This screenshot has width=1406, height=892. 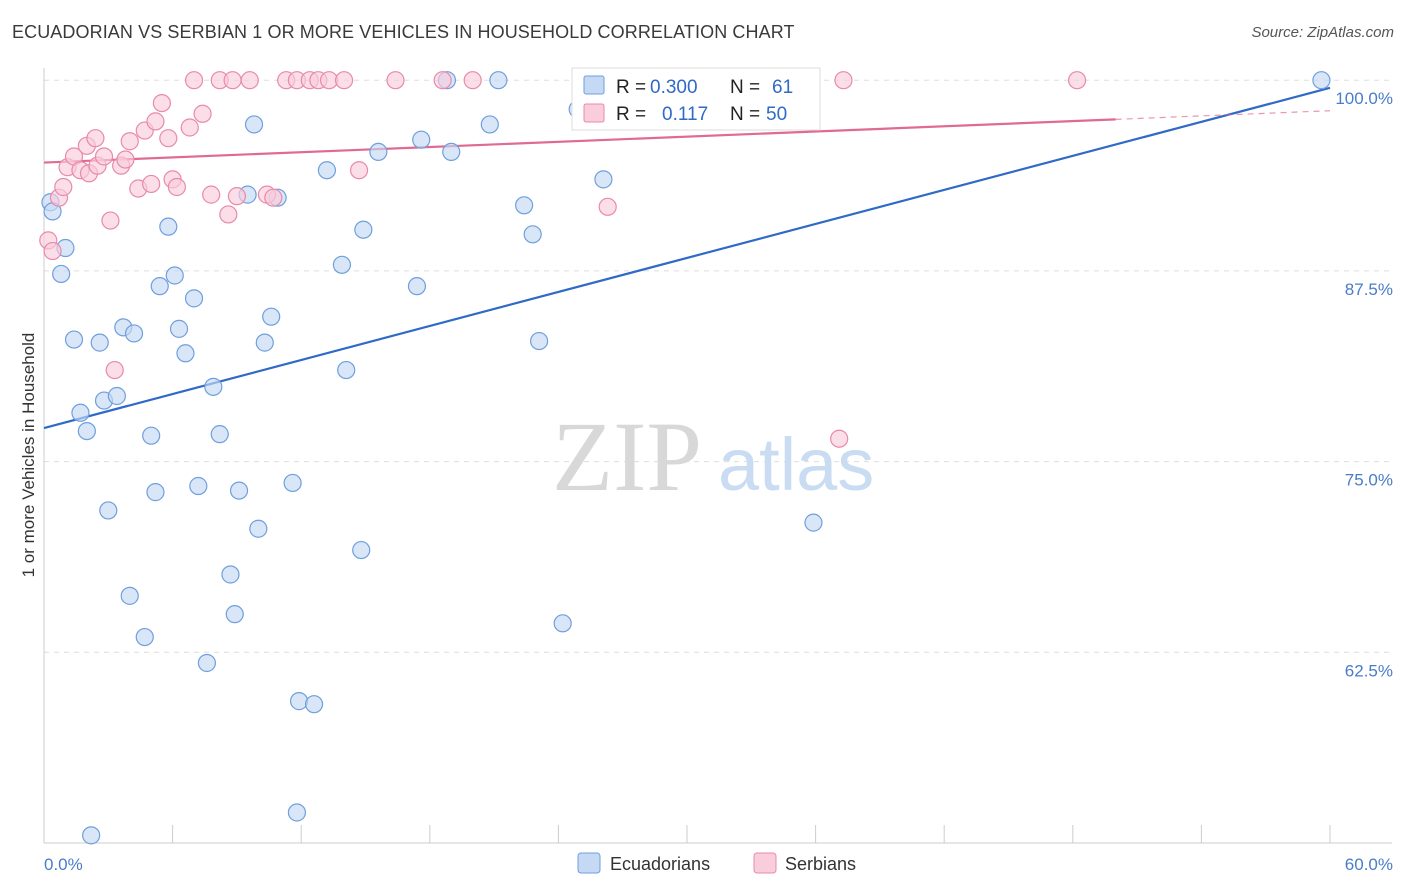 I want to click on legend-swatch-ecuadorians, so click(x=594, y=85).